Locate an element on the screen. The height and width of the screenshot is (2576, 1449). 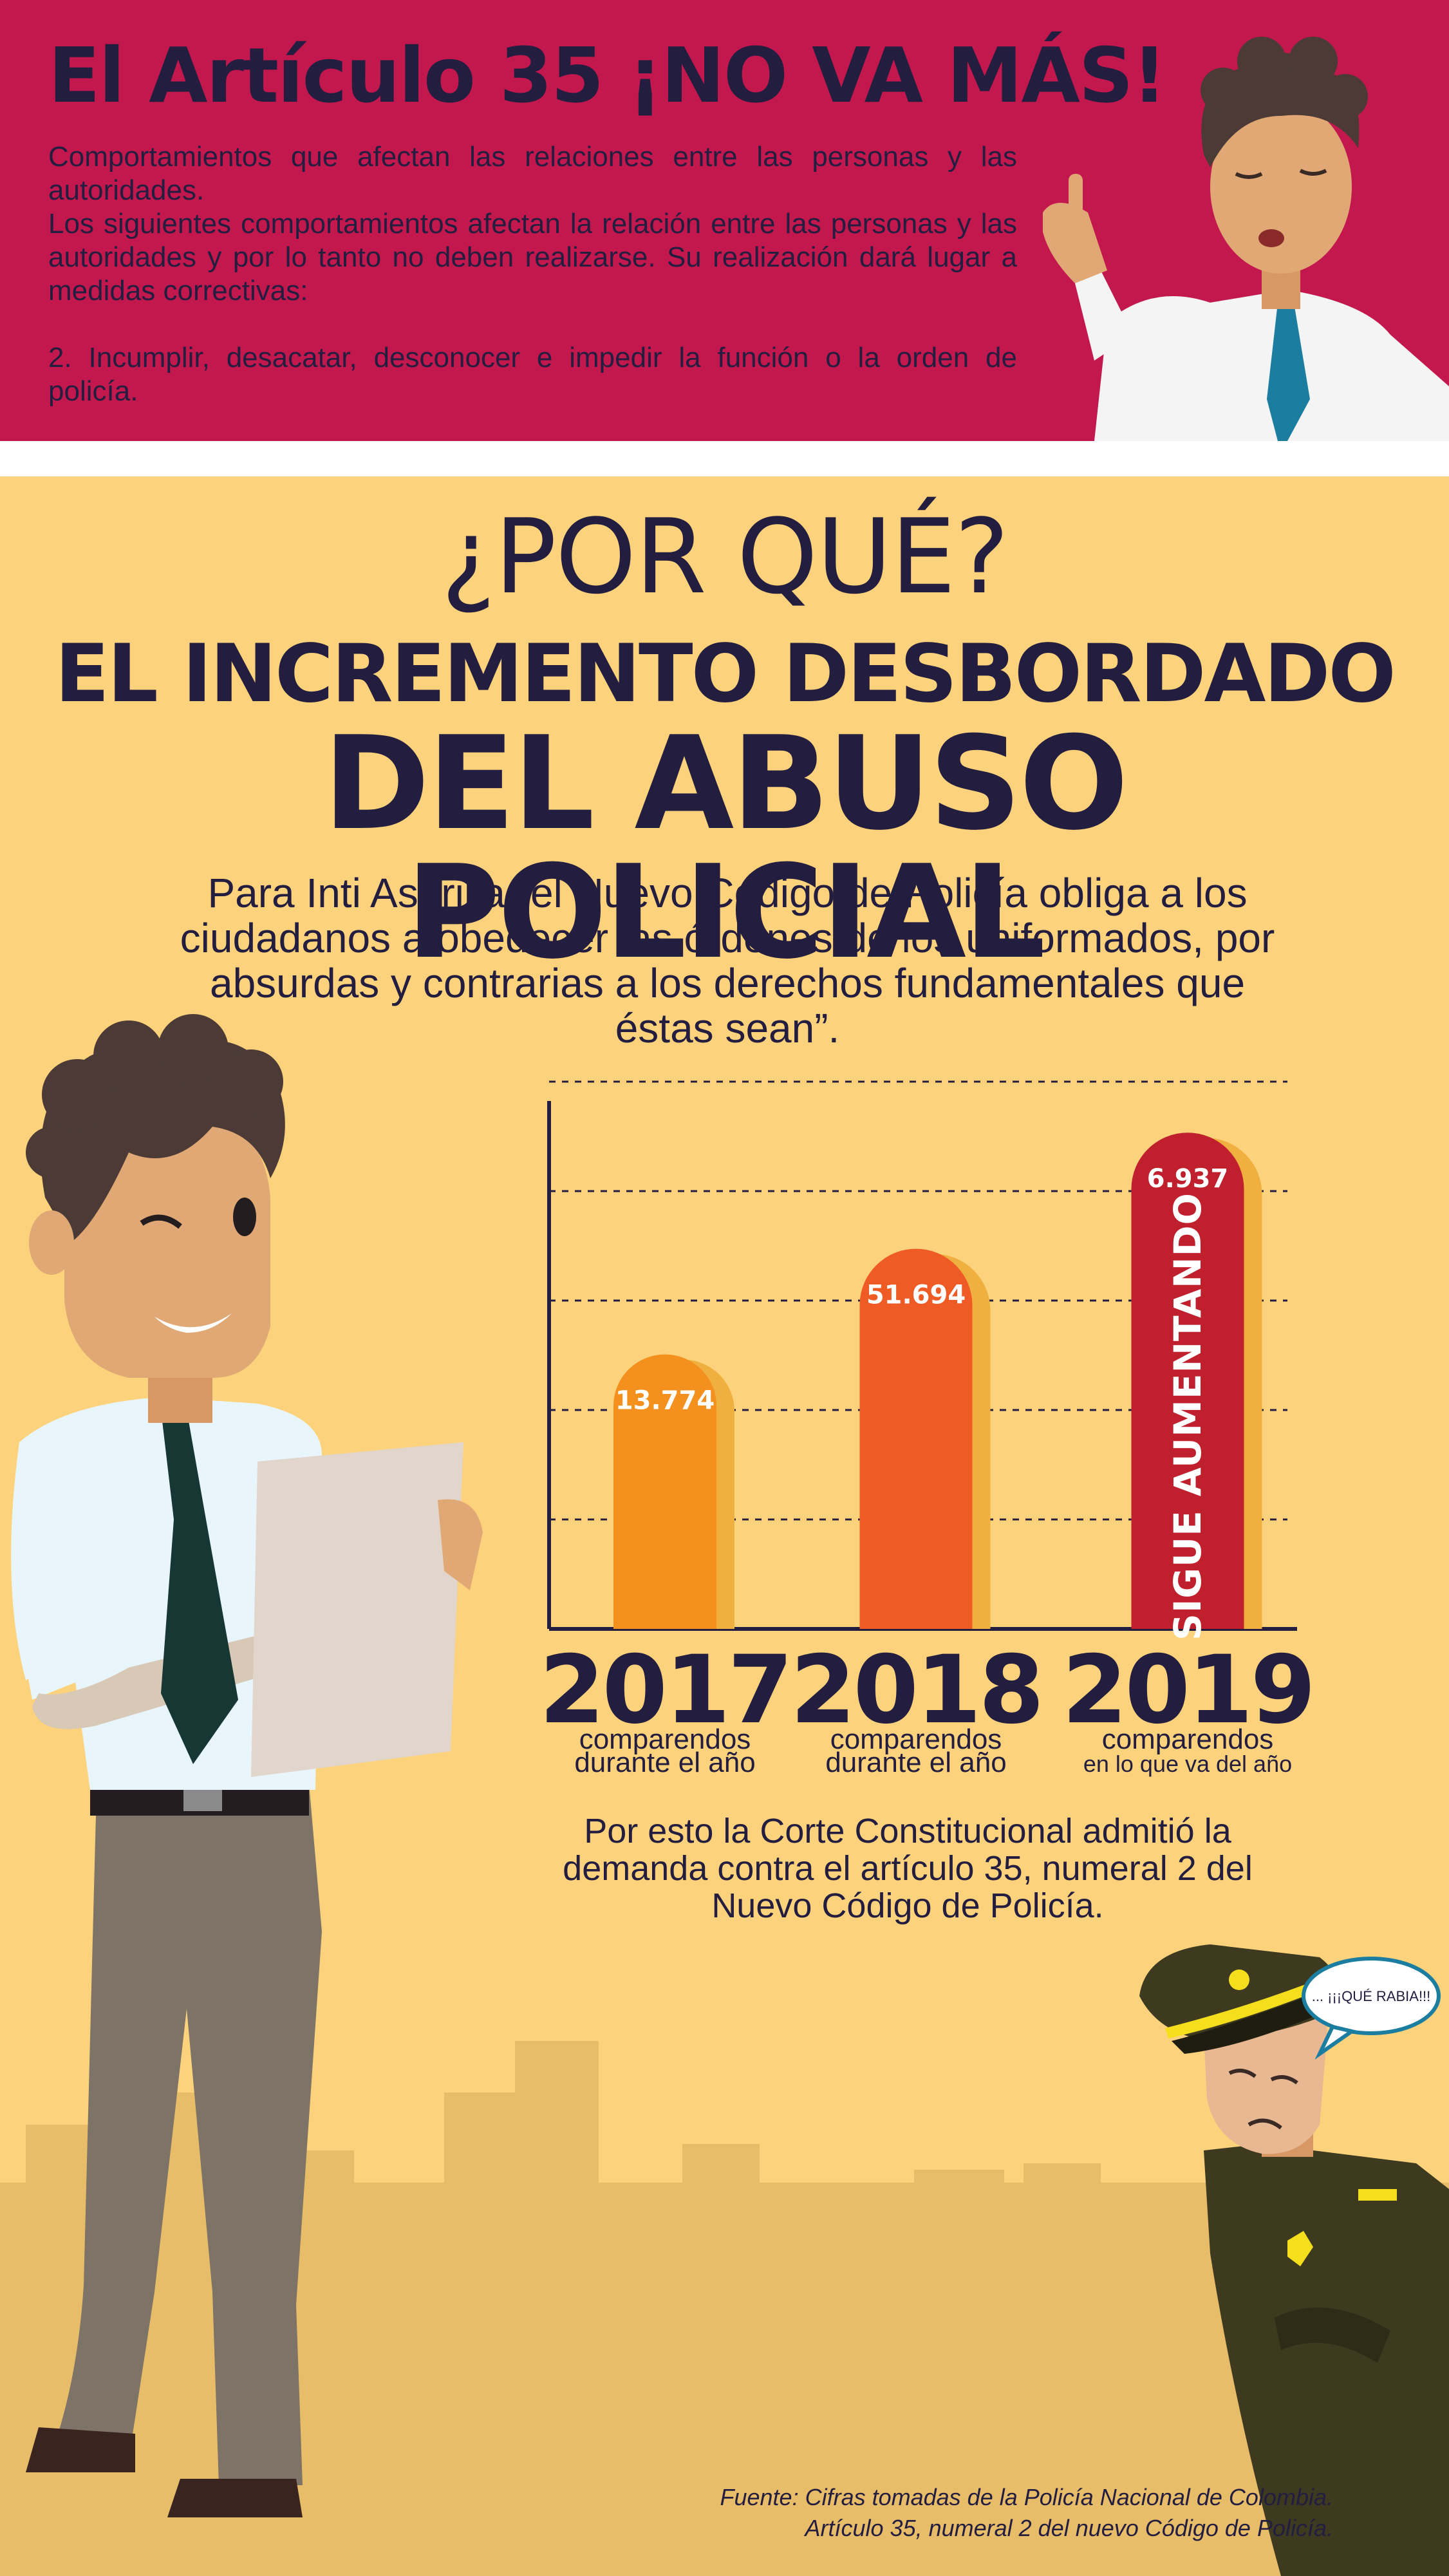
police-officer-illustration: ... ¡¡¡QUÉ RABIA!!! is located at coordinates (1294, 2260).